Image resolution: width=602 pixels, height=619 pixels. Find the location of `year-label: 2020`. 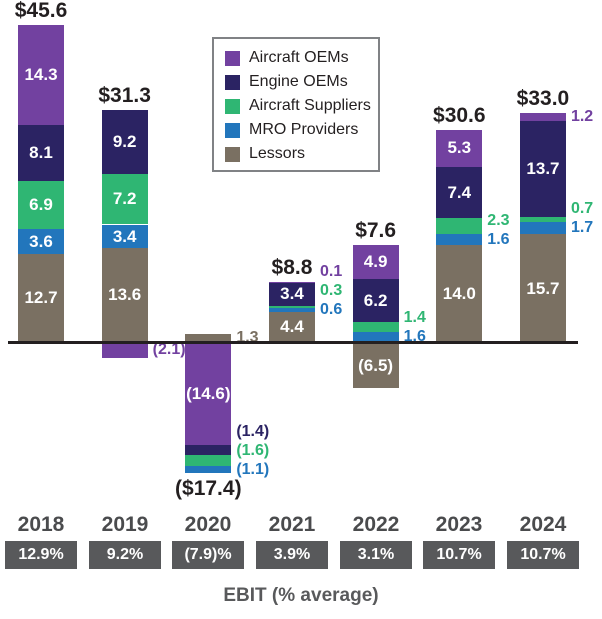

year-label: 2020 is located at coordinates (208, 524).